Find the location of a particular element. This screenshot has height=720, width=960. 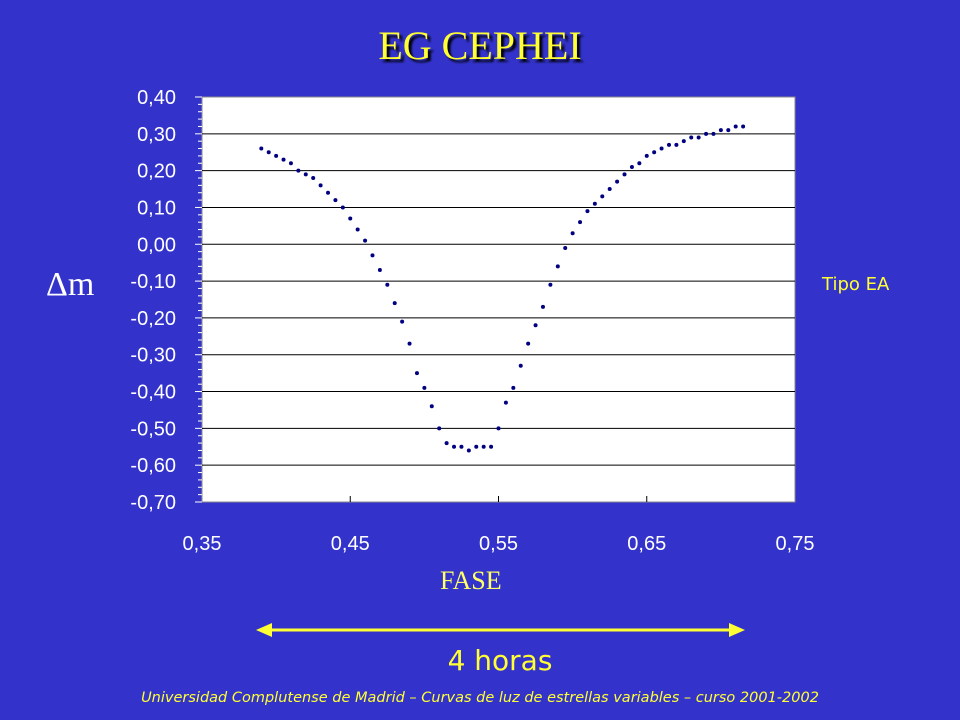

y-tick-label: 0,10 is located at coordinates (156, 208).